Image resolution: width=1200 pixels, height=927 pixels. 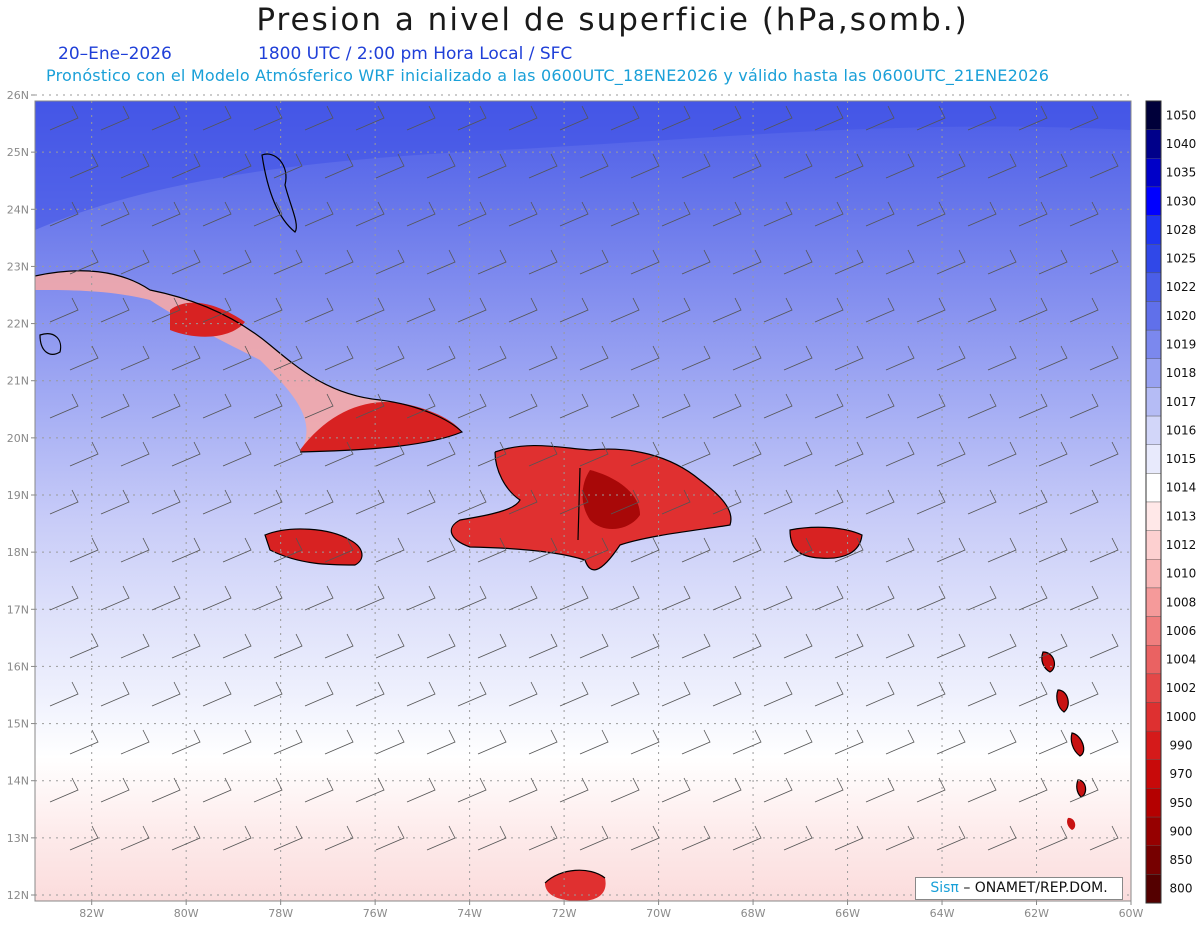 I want to click on colorbar-label: 970, so click(x=1181, y=774).